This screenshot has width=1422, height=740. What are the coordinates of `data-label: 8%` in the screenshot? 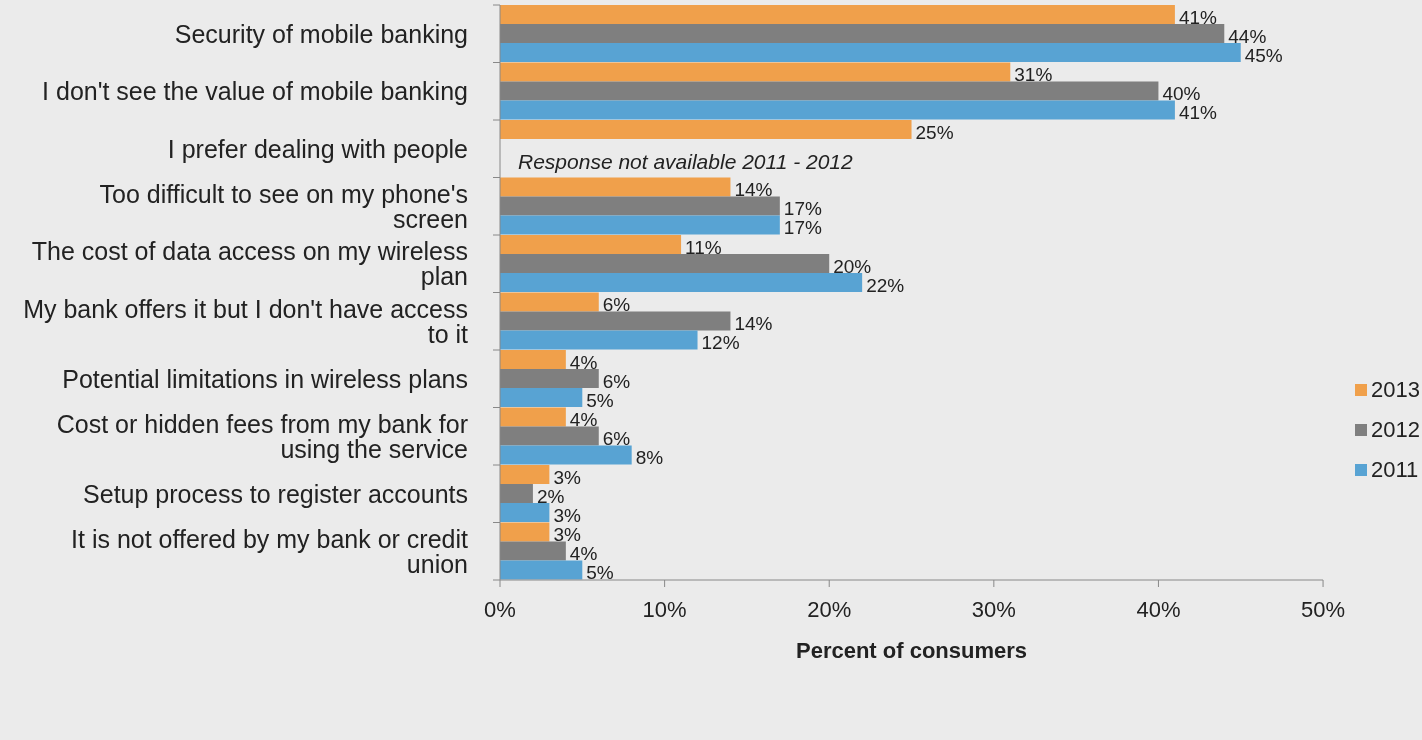 It's located at (649, 458).